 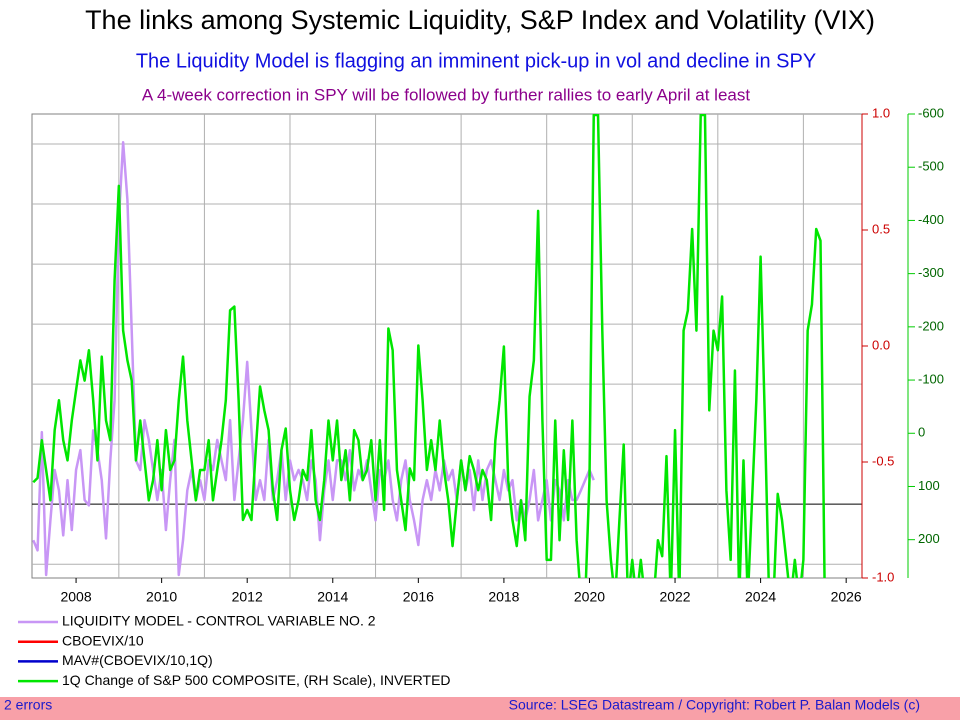 I want to click on y2-tick-label: 100, so click(x=929, y=485).